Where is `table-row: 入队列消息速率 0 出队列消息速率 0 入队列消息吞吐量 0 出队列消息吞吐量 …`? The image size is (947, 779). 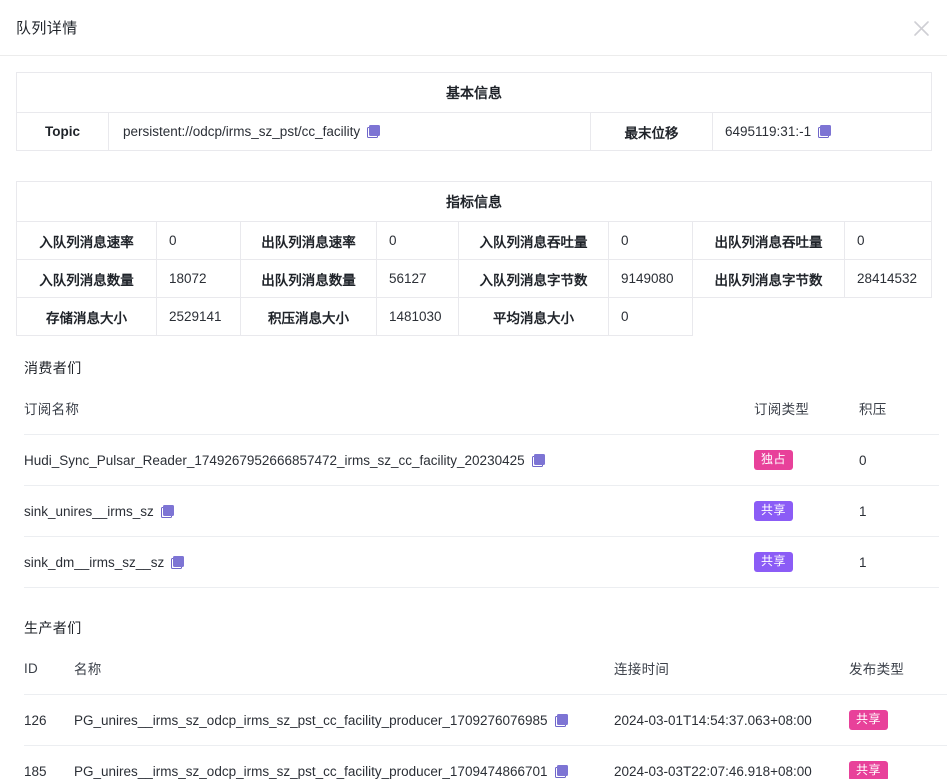 table-row: 入队列消息速率 0 出队列消息速率 0 入队列消息吞吐量 0 出队列消息吞吐量 … is located at coordinates (474, 240).